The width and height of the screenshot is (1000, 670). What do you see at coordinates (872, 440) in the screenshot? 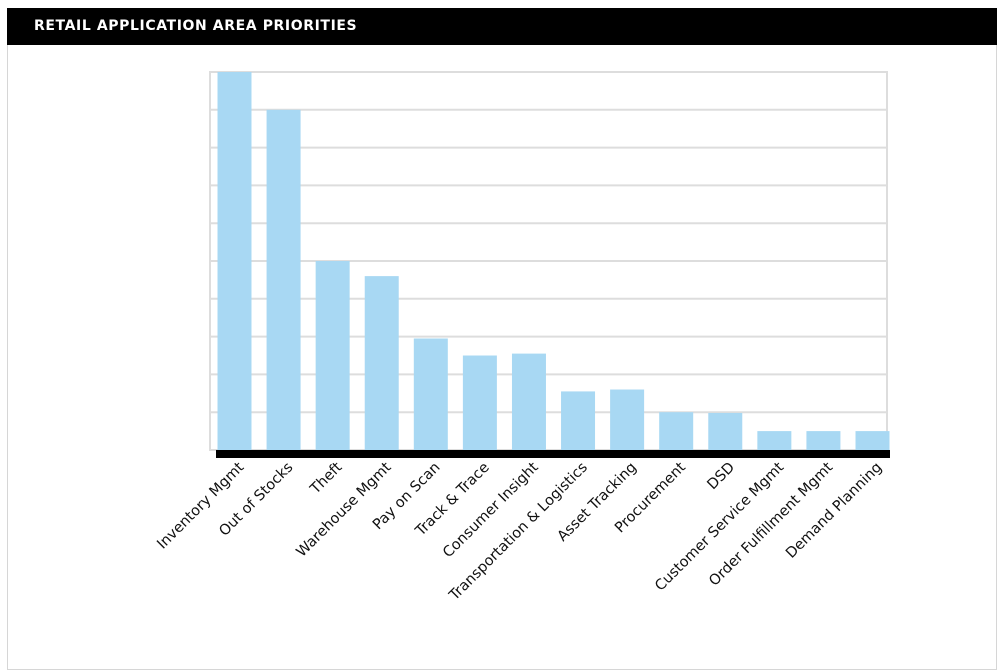
I see `bar-demand-planning` at bounding box center [872, 440].